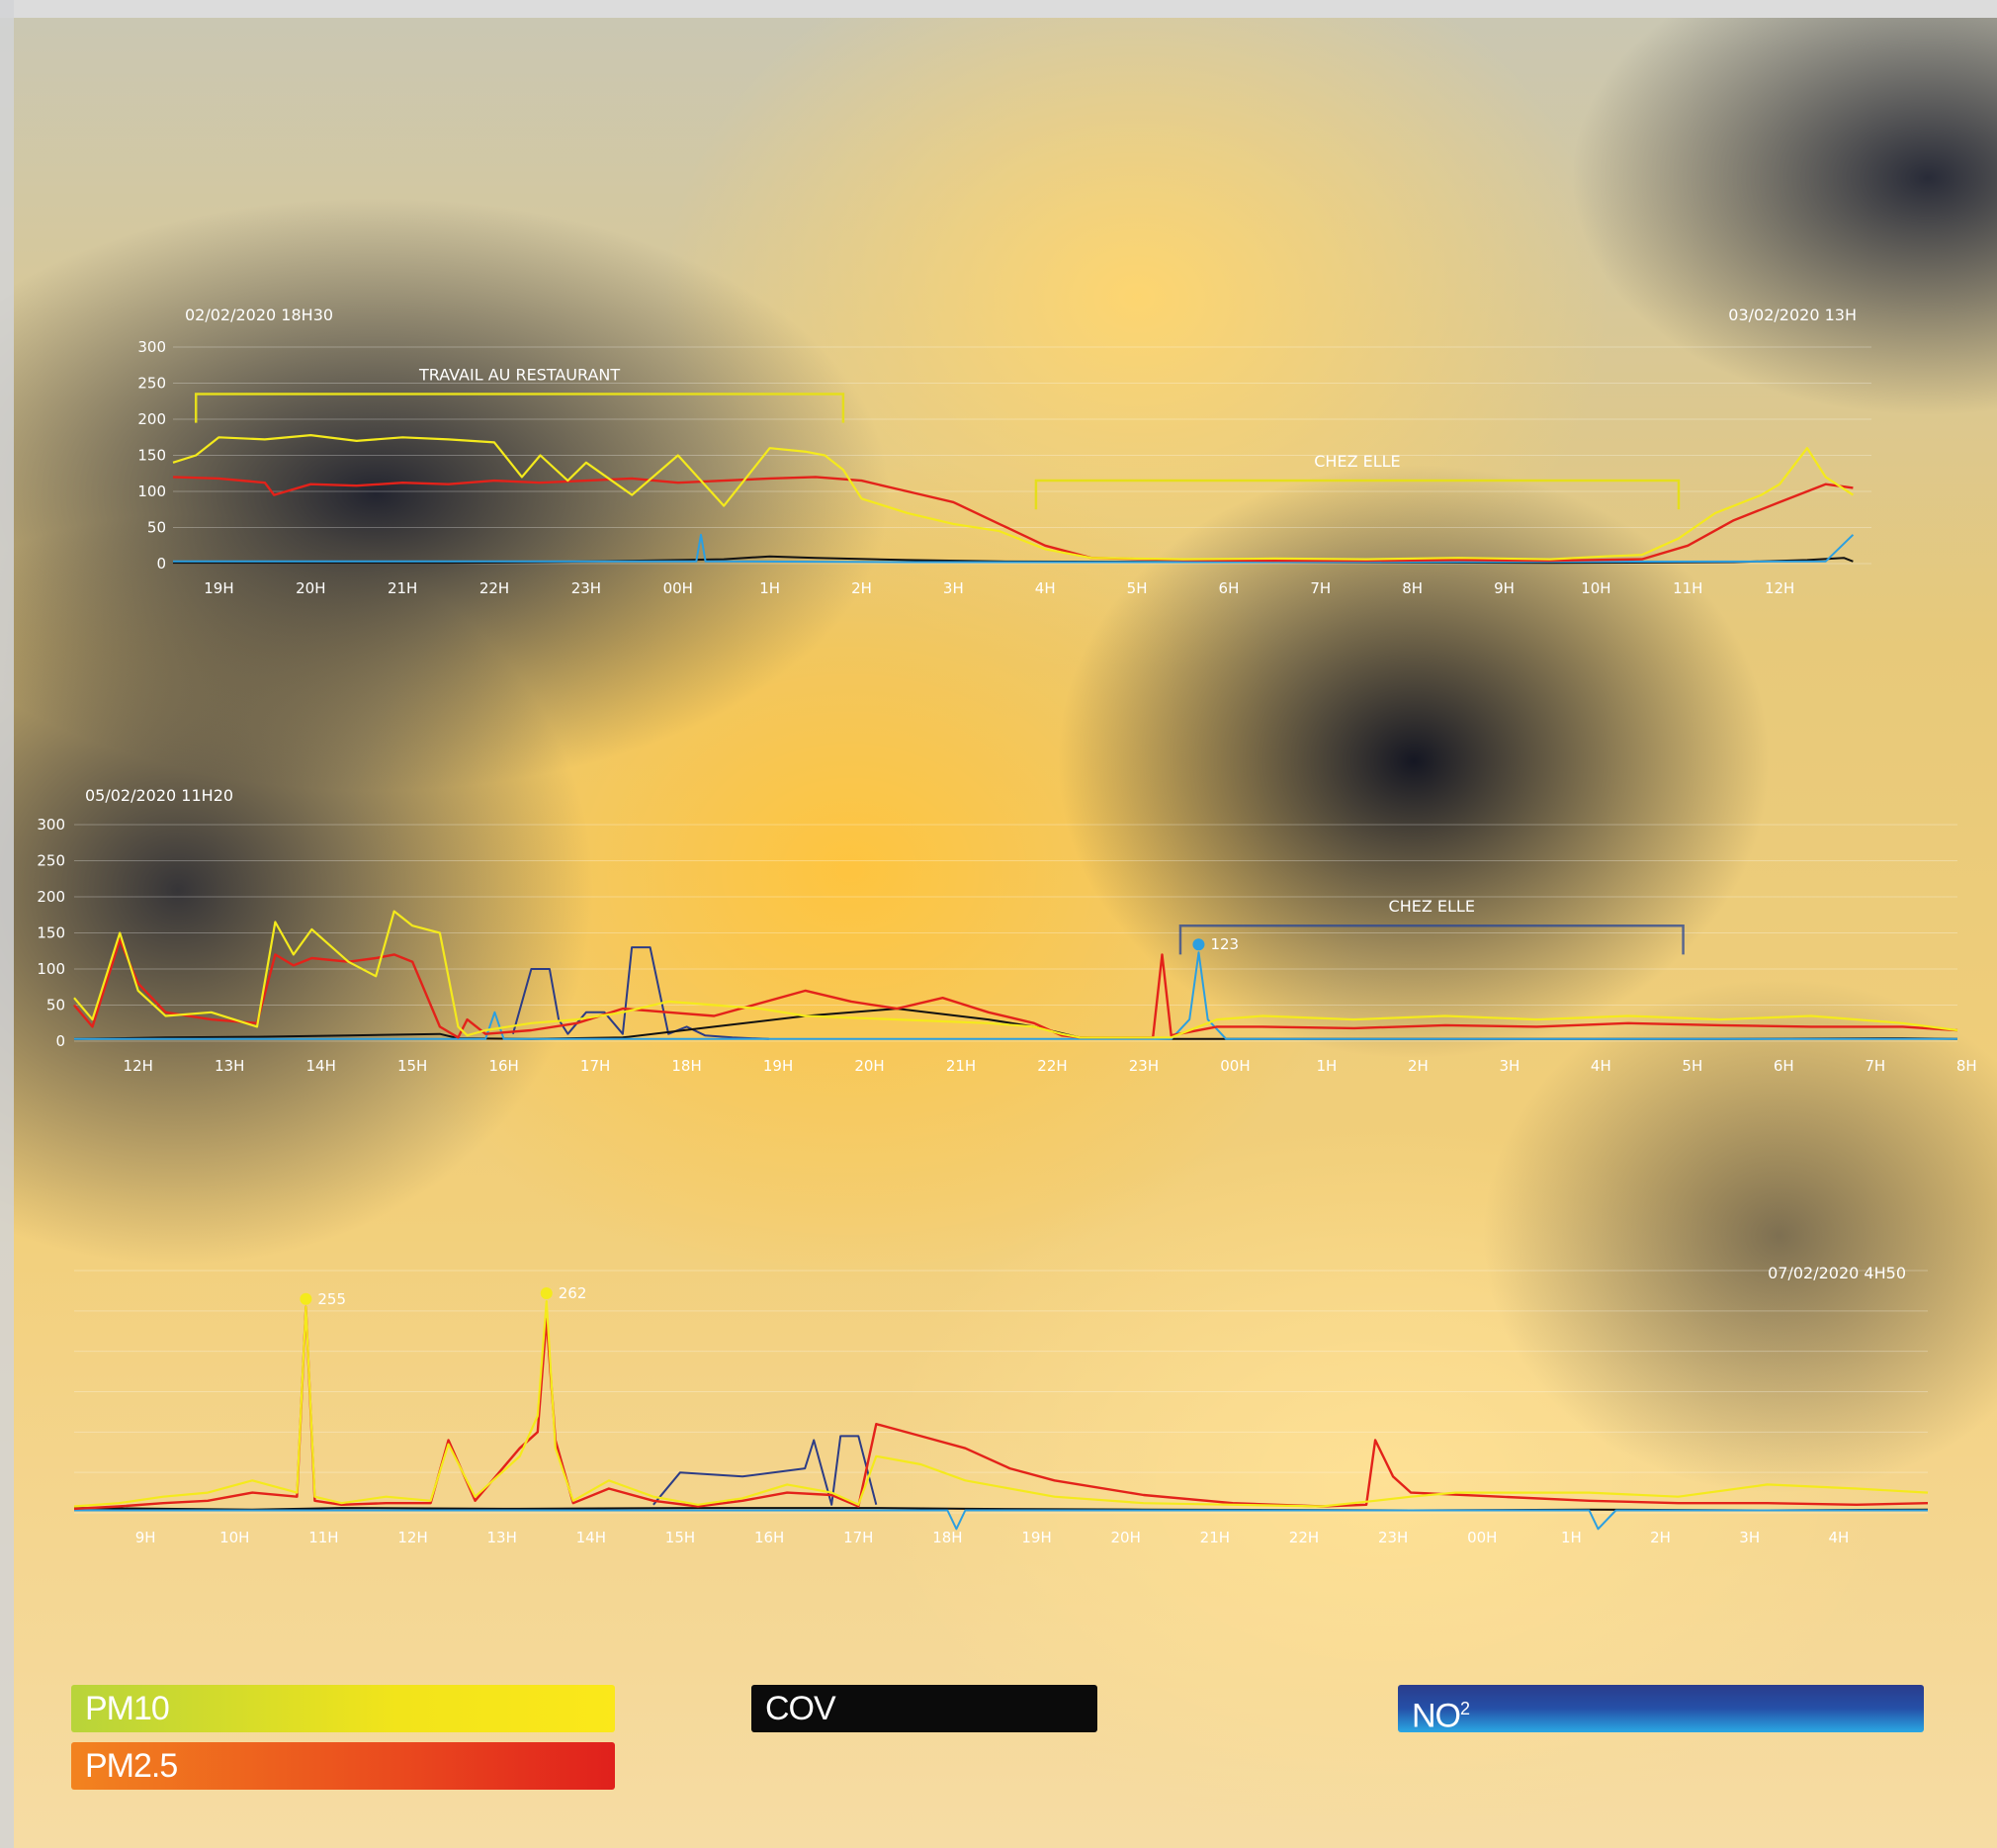 This screenshot has height=1848, width=1997. I want to click on legend-cov-label: COV, so click(800, 1709).